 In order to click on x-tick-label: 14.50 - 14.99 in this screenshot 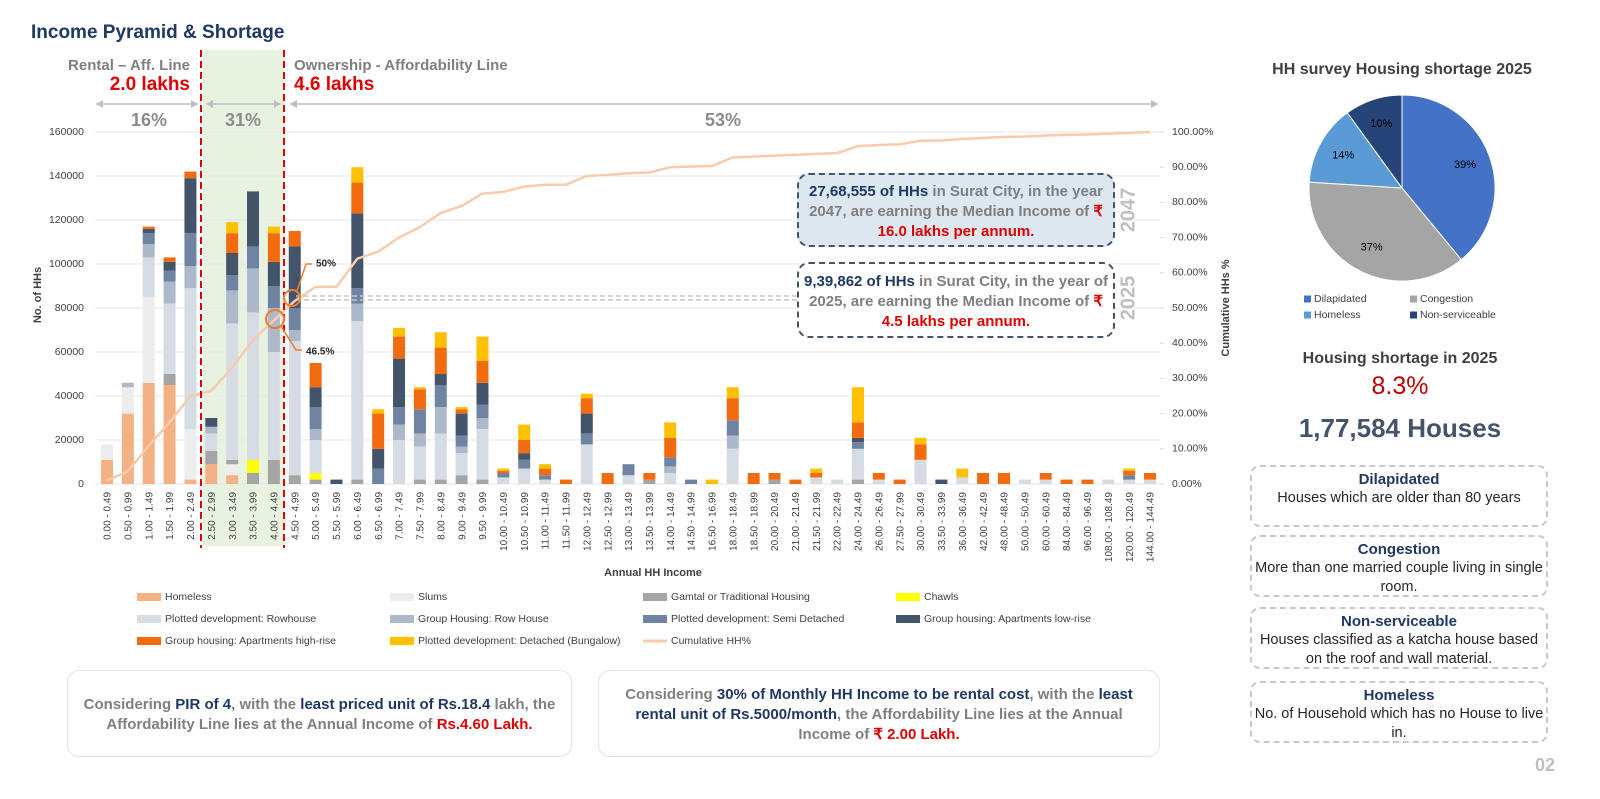, I will do `click(692, 521)`.